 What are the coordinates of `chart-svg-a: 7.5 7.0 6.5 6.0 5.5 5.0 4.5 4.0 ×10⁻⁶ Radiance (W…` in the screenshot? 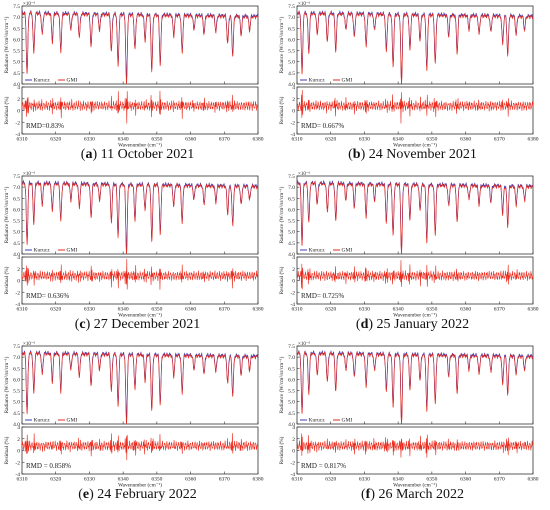 It's located at (133, 75).